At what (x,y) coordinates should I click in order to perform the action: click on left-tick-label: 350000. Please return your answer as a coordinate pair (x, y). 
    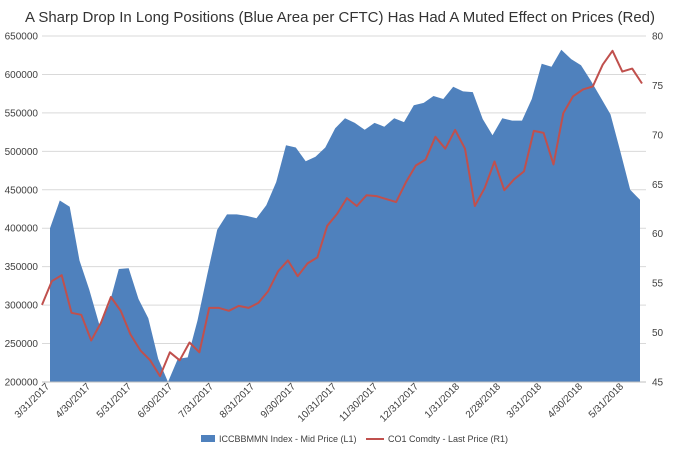
    Looking at the image, I should click on (22, 267).